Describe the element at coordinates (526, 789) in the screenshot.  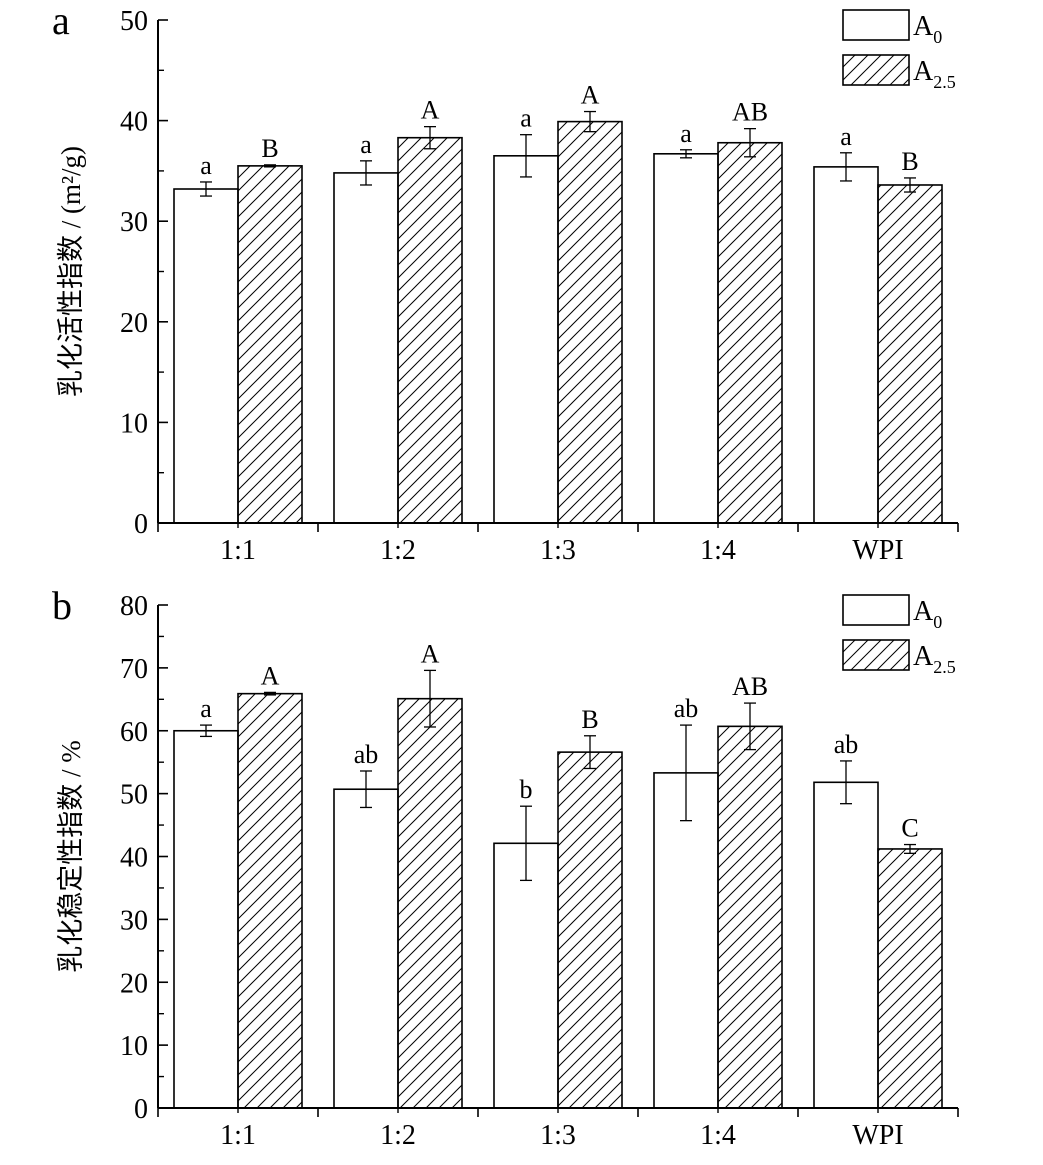
I see `significance-letter: b` at that location.